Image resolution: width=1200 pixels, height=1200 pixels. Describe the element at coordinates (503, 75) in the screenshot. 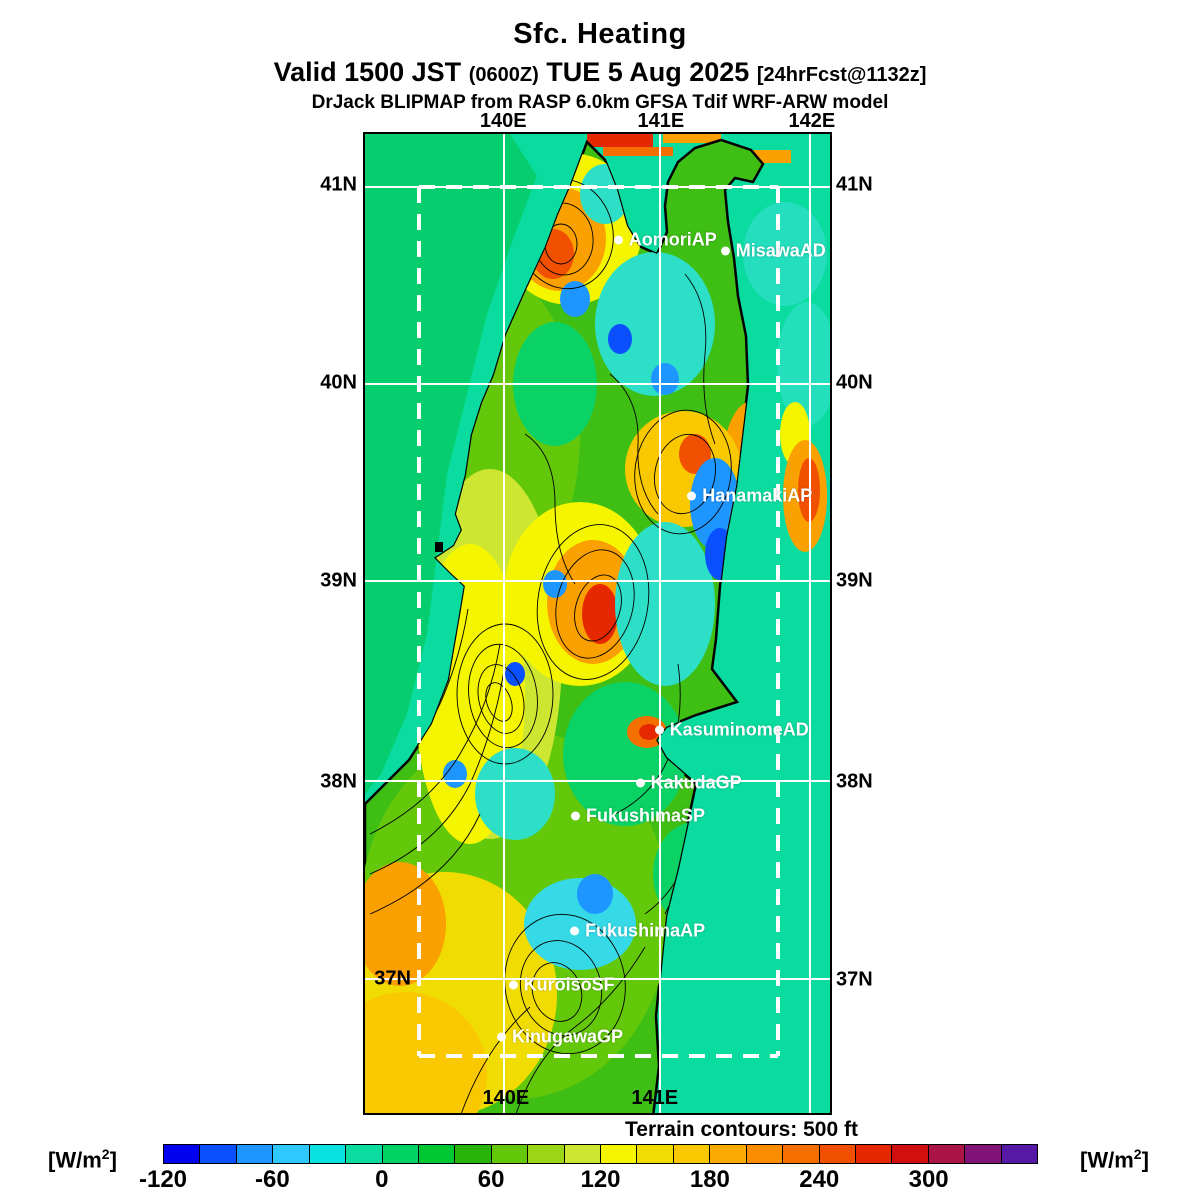

I see `valid-zulu: (0600Z)` at that location.